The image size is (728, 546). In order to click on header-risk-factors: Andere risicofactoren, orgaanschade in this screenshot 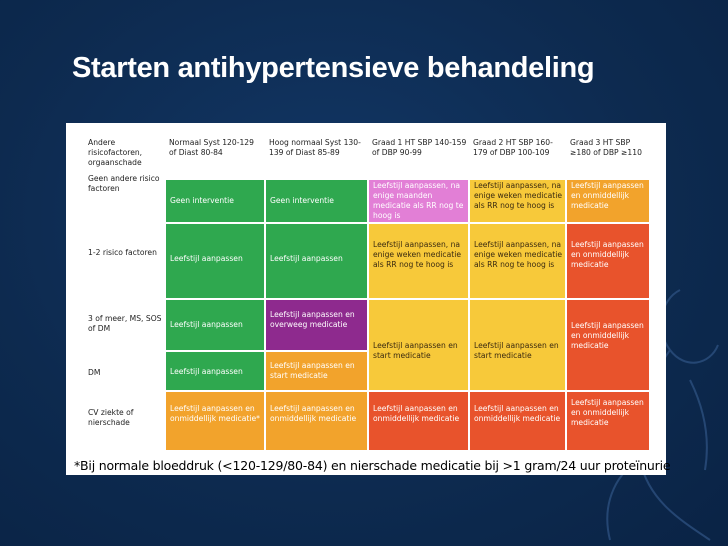, I will do `click(124, 155)`.